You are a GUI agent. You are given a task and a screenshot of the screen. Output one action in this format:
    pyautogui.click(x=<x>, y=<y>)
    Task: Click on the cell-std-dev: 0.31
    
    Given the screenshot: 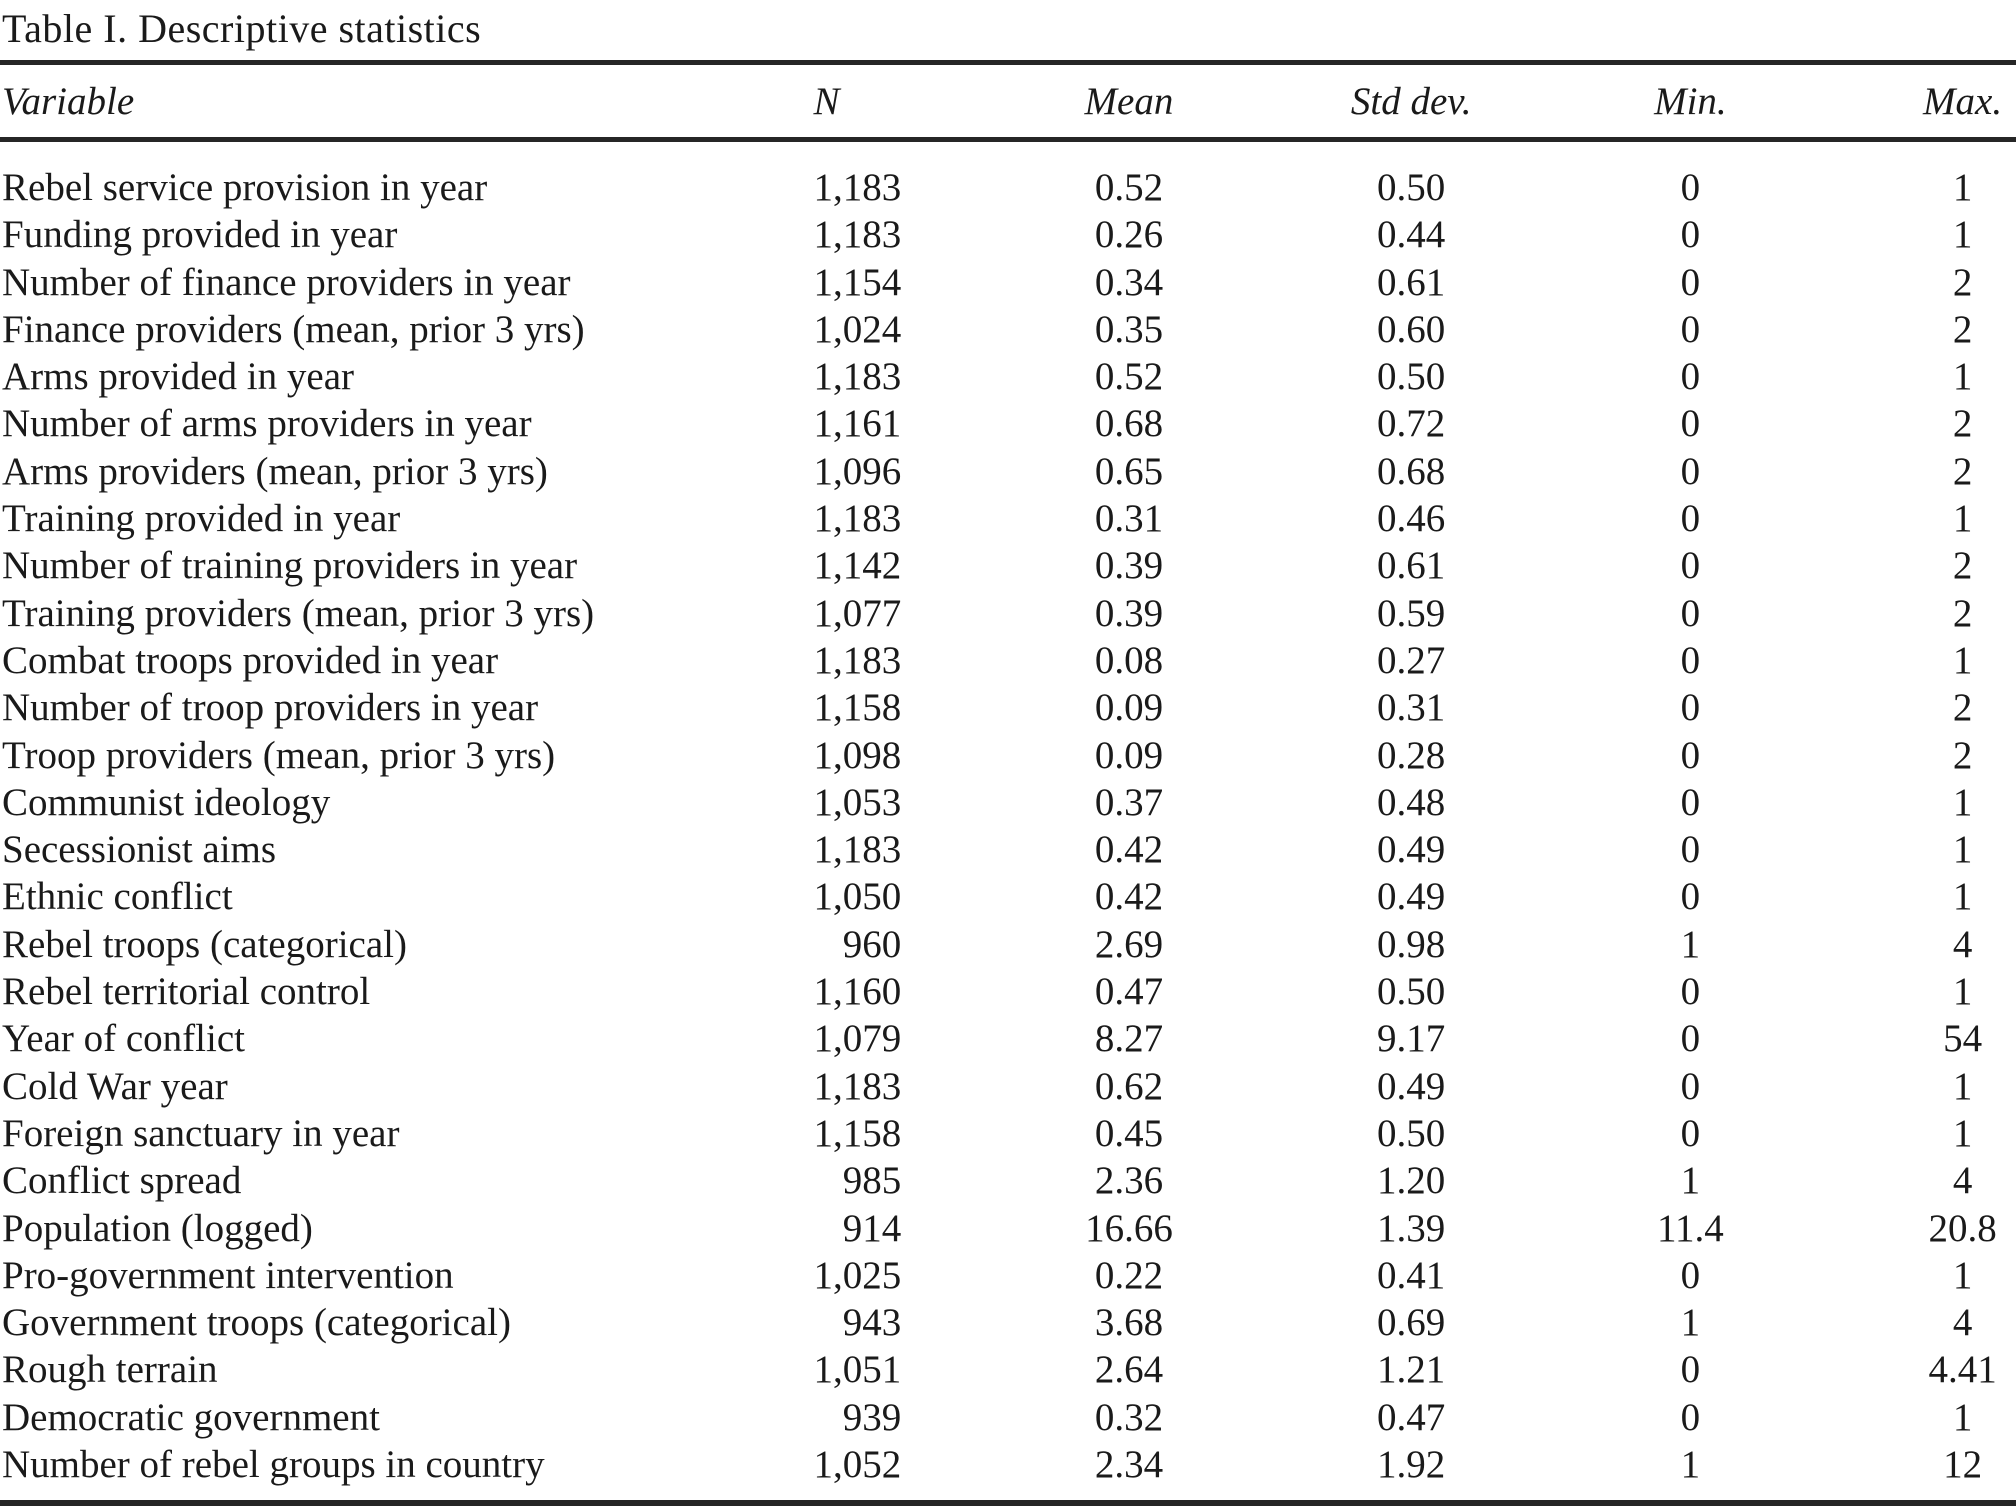 What is the action you would take?
    pyautogui.click(x=1411, y=708)
    